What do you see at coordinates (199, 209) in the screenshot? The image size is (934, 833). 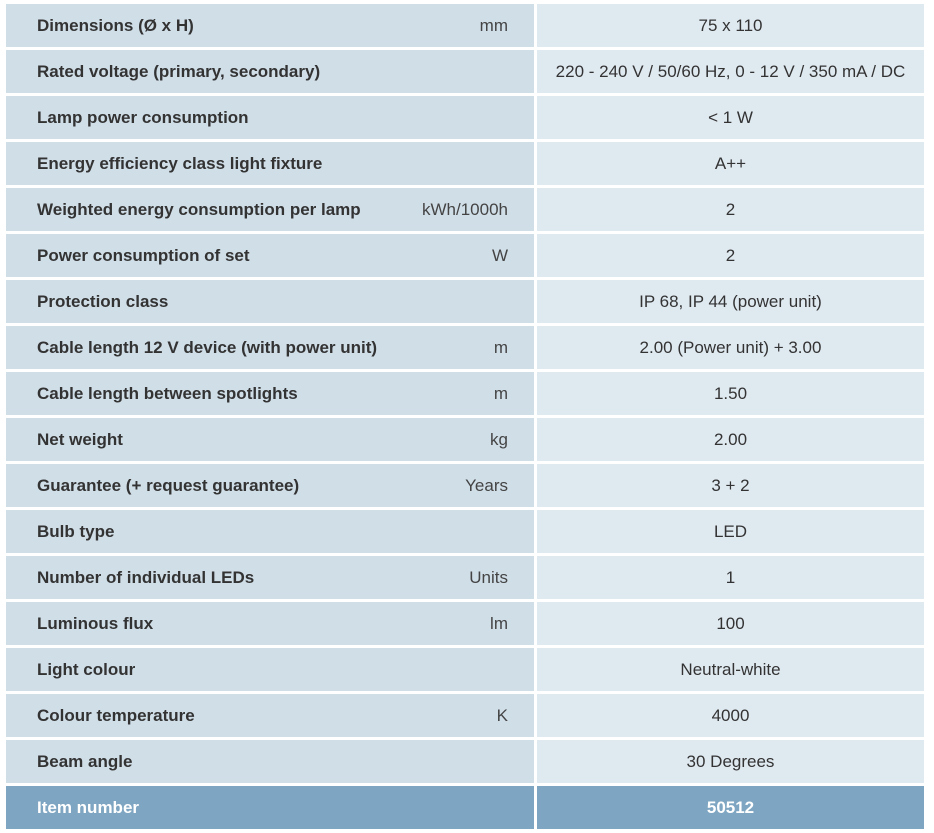 I see `spec-label: Weighted energy consumption per lamp` at bounding box center [199, 209].